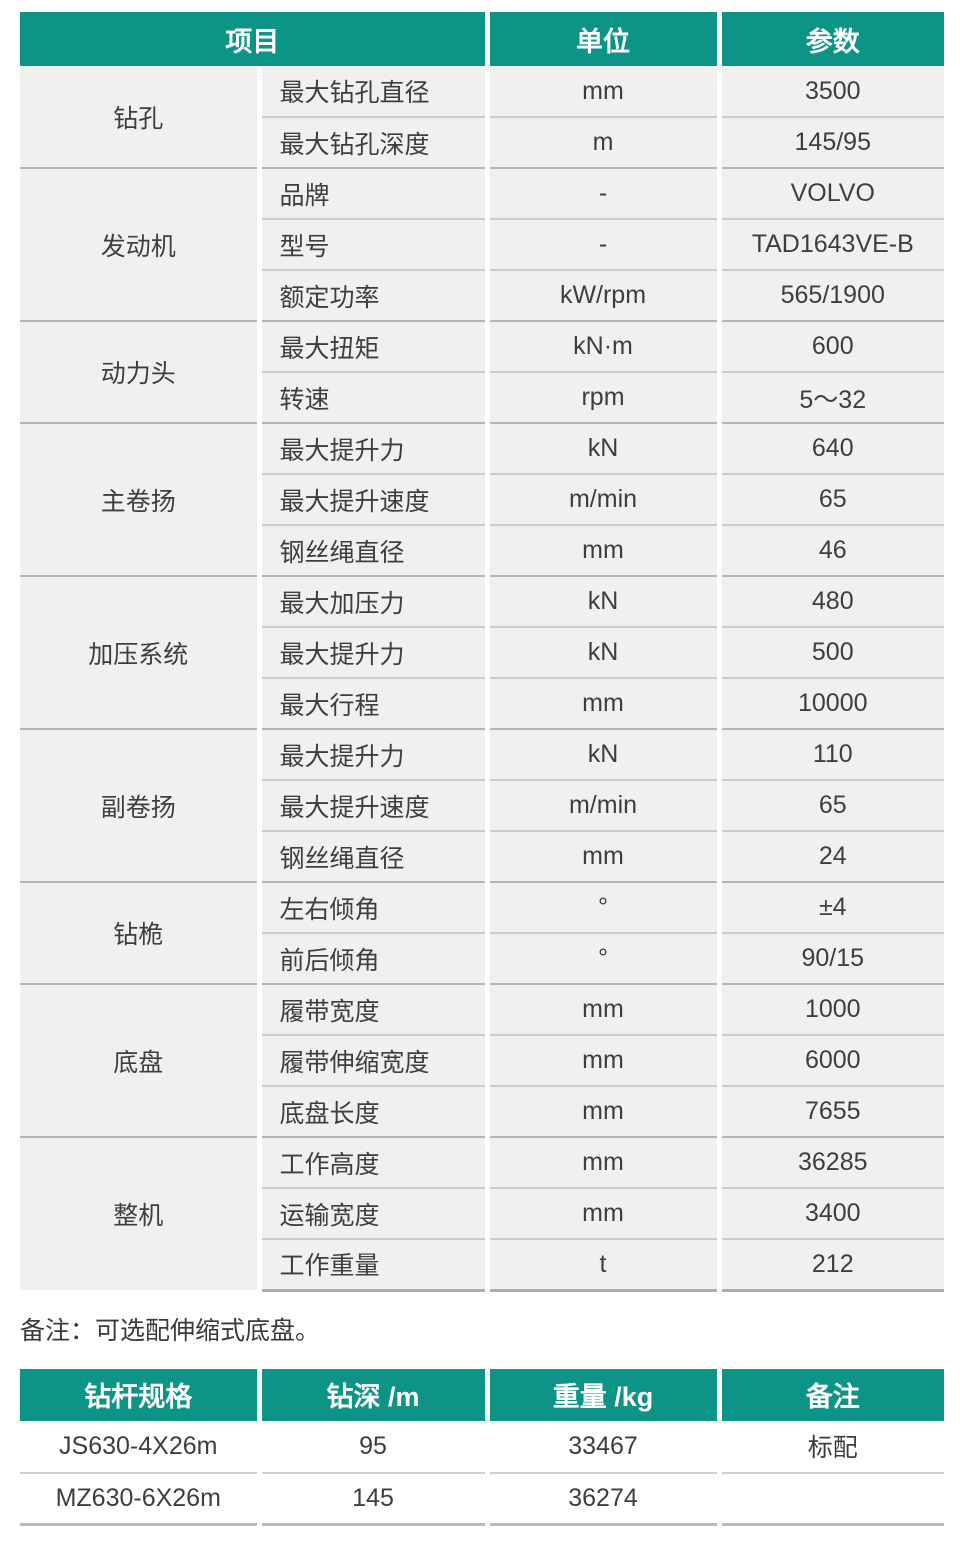 The image size is (960, 1542). What do you see at coordinates (601, 1498) in the screenshot?
I see `pipe-weight-cell: 36274` at bounding box center [601, 1498].